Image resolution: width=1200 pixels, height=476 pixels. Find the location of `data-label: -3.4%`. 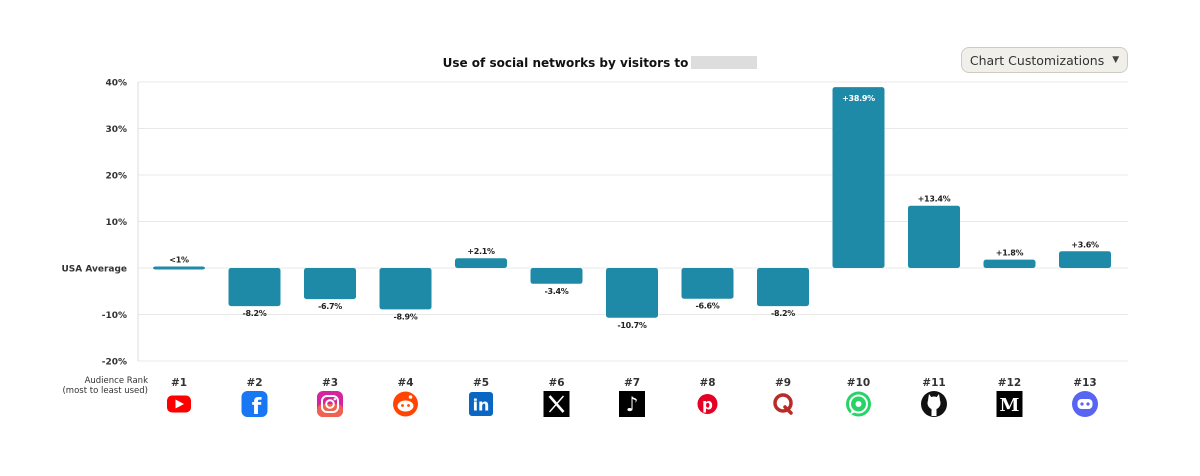

data-label: -3.4% is located at coordinates (556, 291).